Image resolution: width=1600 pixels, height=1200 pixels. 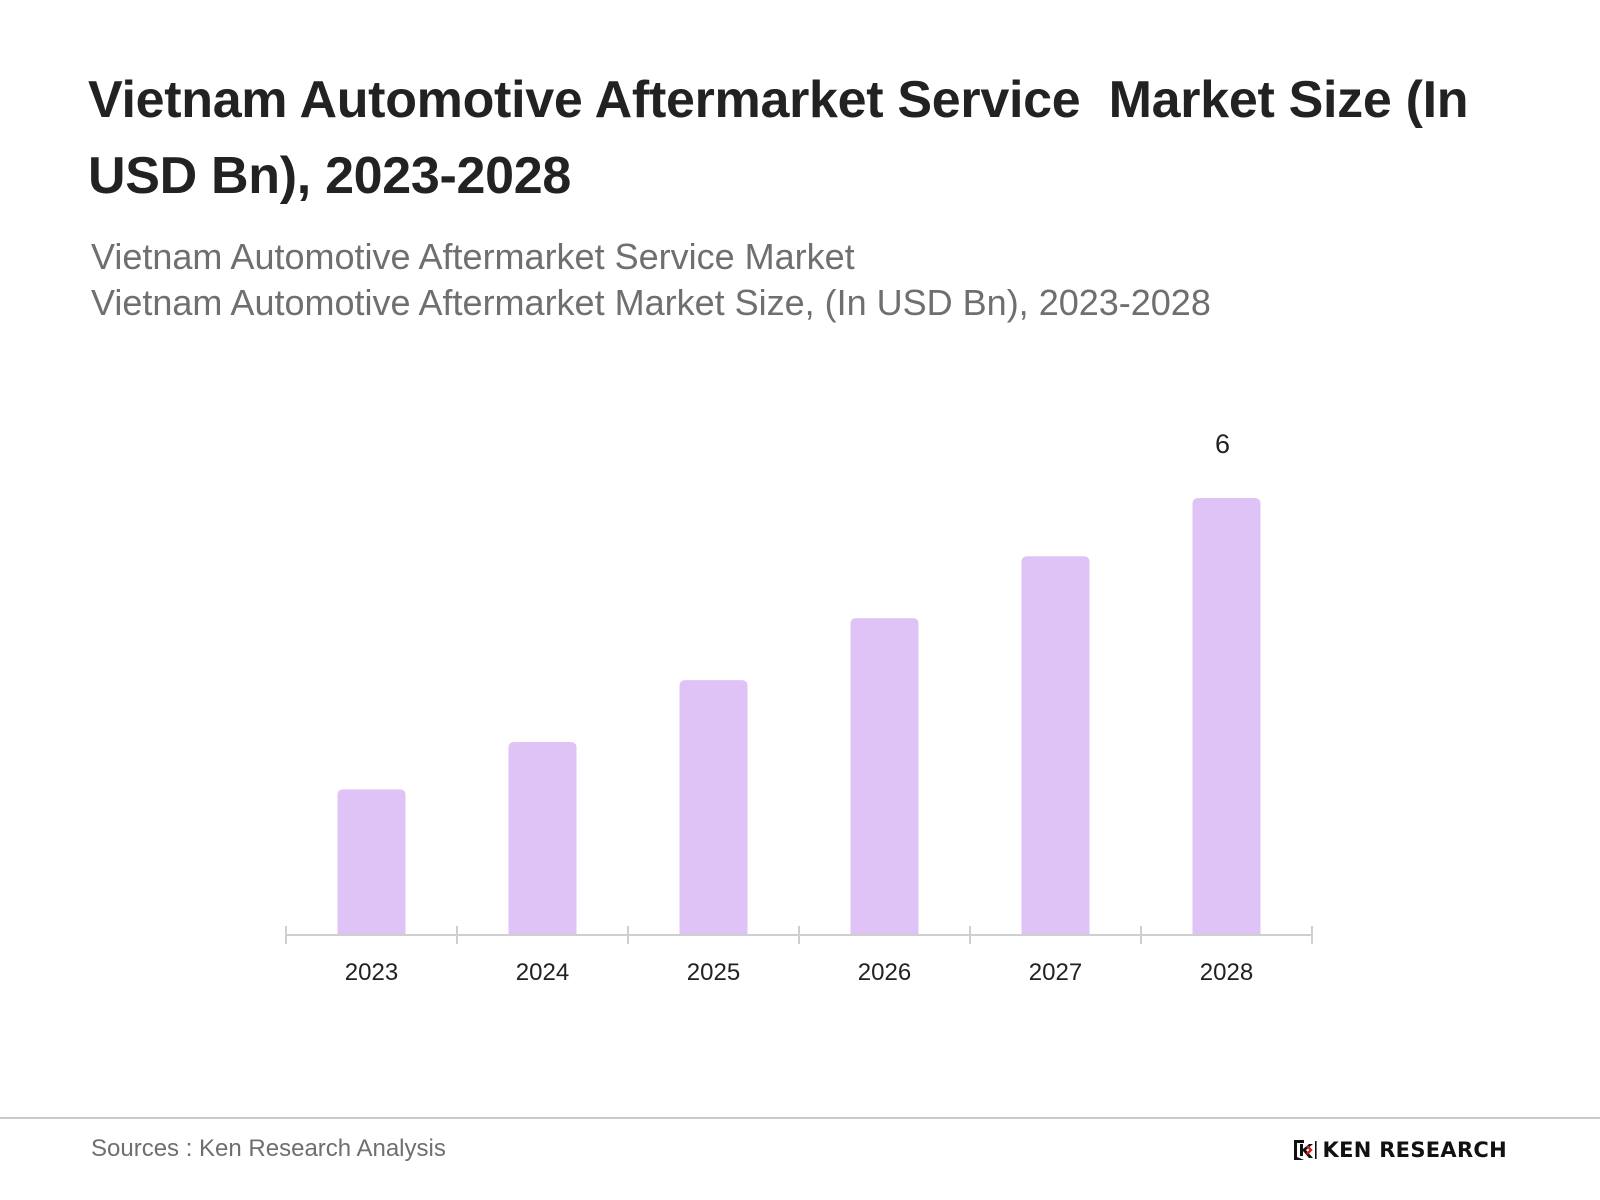 I want to click on x-tick-label-2026: 2026, so click(x=884, y=972).